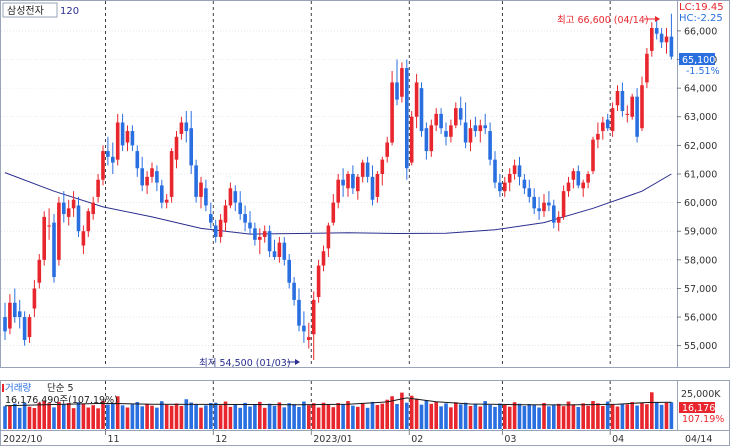  Describe the element at coordinates (697, 407) in the screenshot. I see `volume-badge` at that location.